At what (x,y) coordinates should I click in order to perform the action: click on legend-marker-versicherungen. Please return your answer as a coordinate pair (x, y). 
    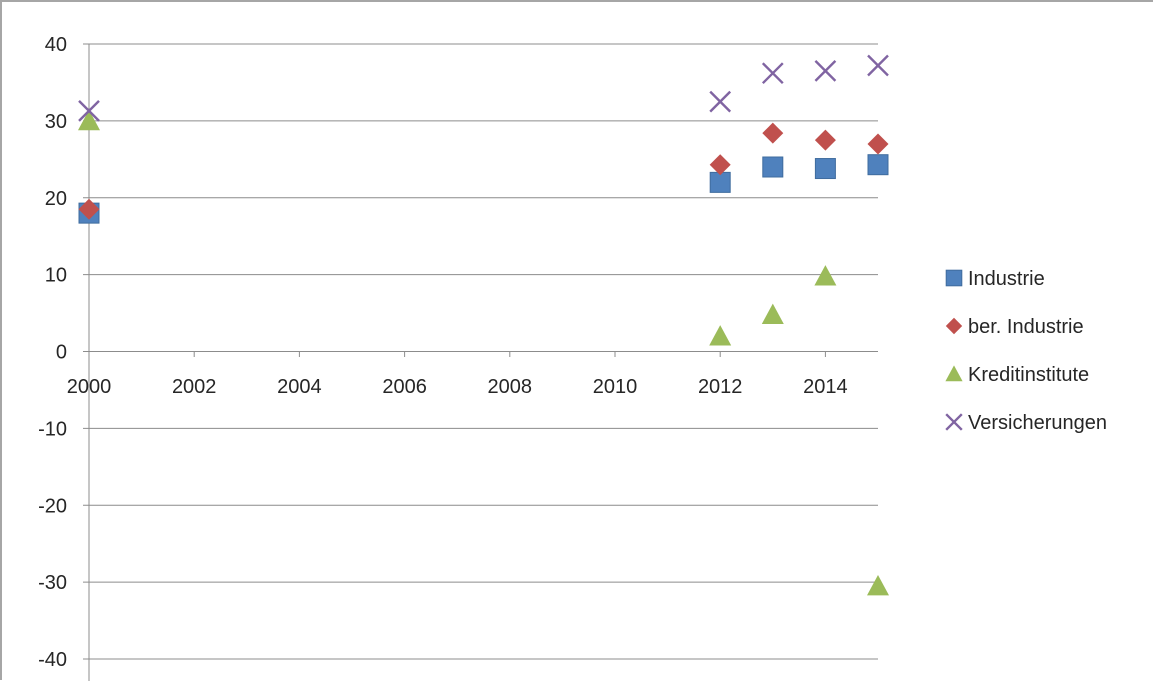
    Looking at the image, I should click on (954, 422).